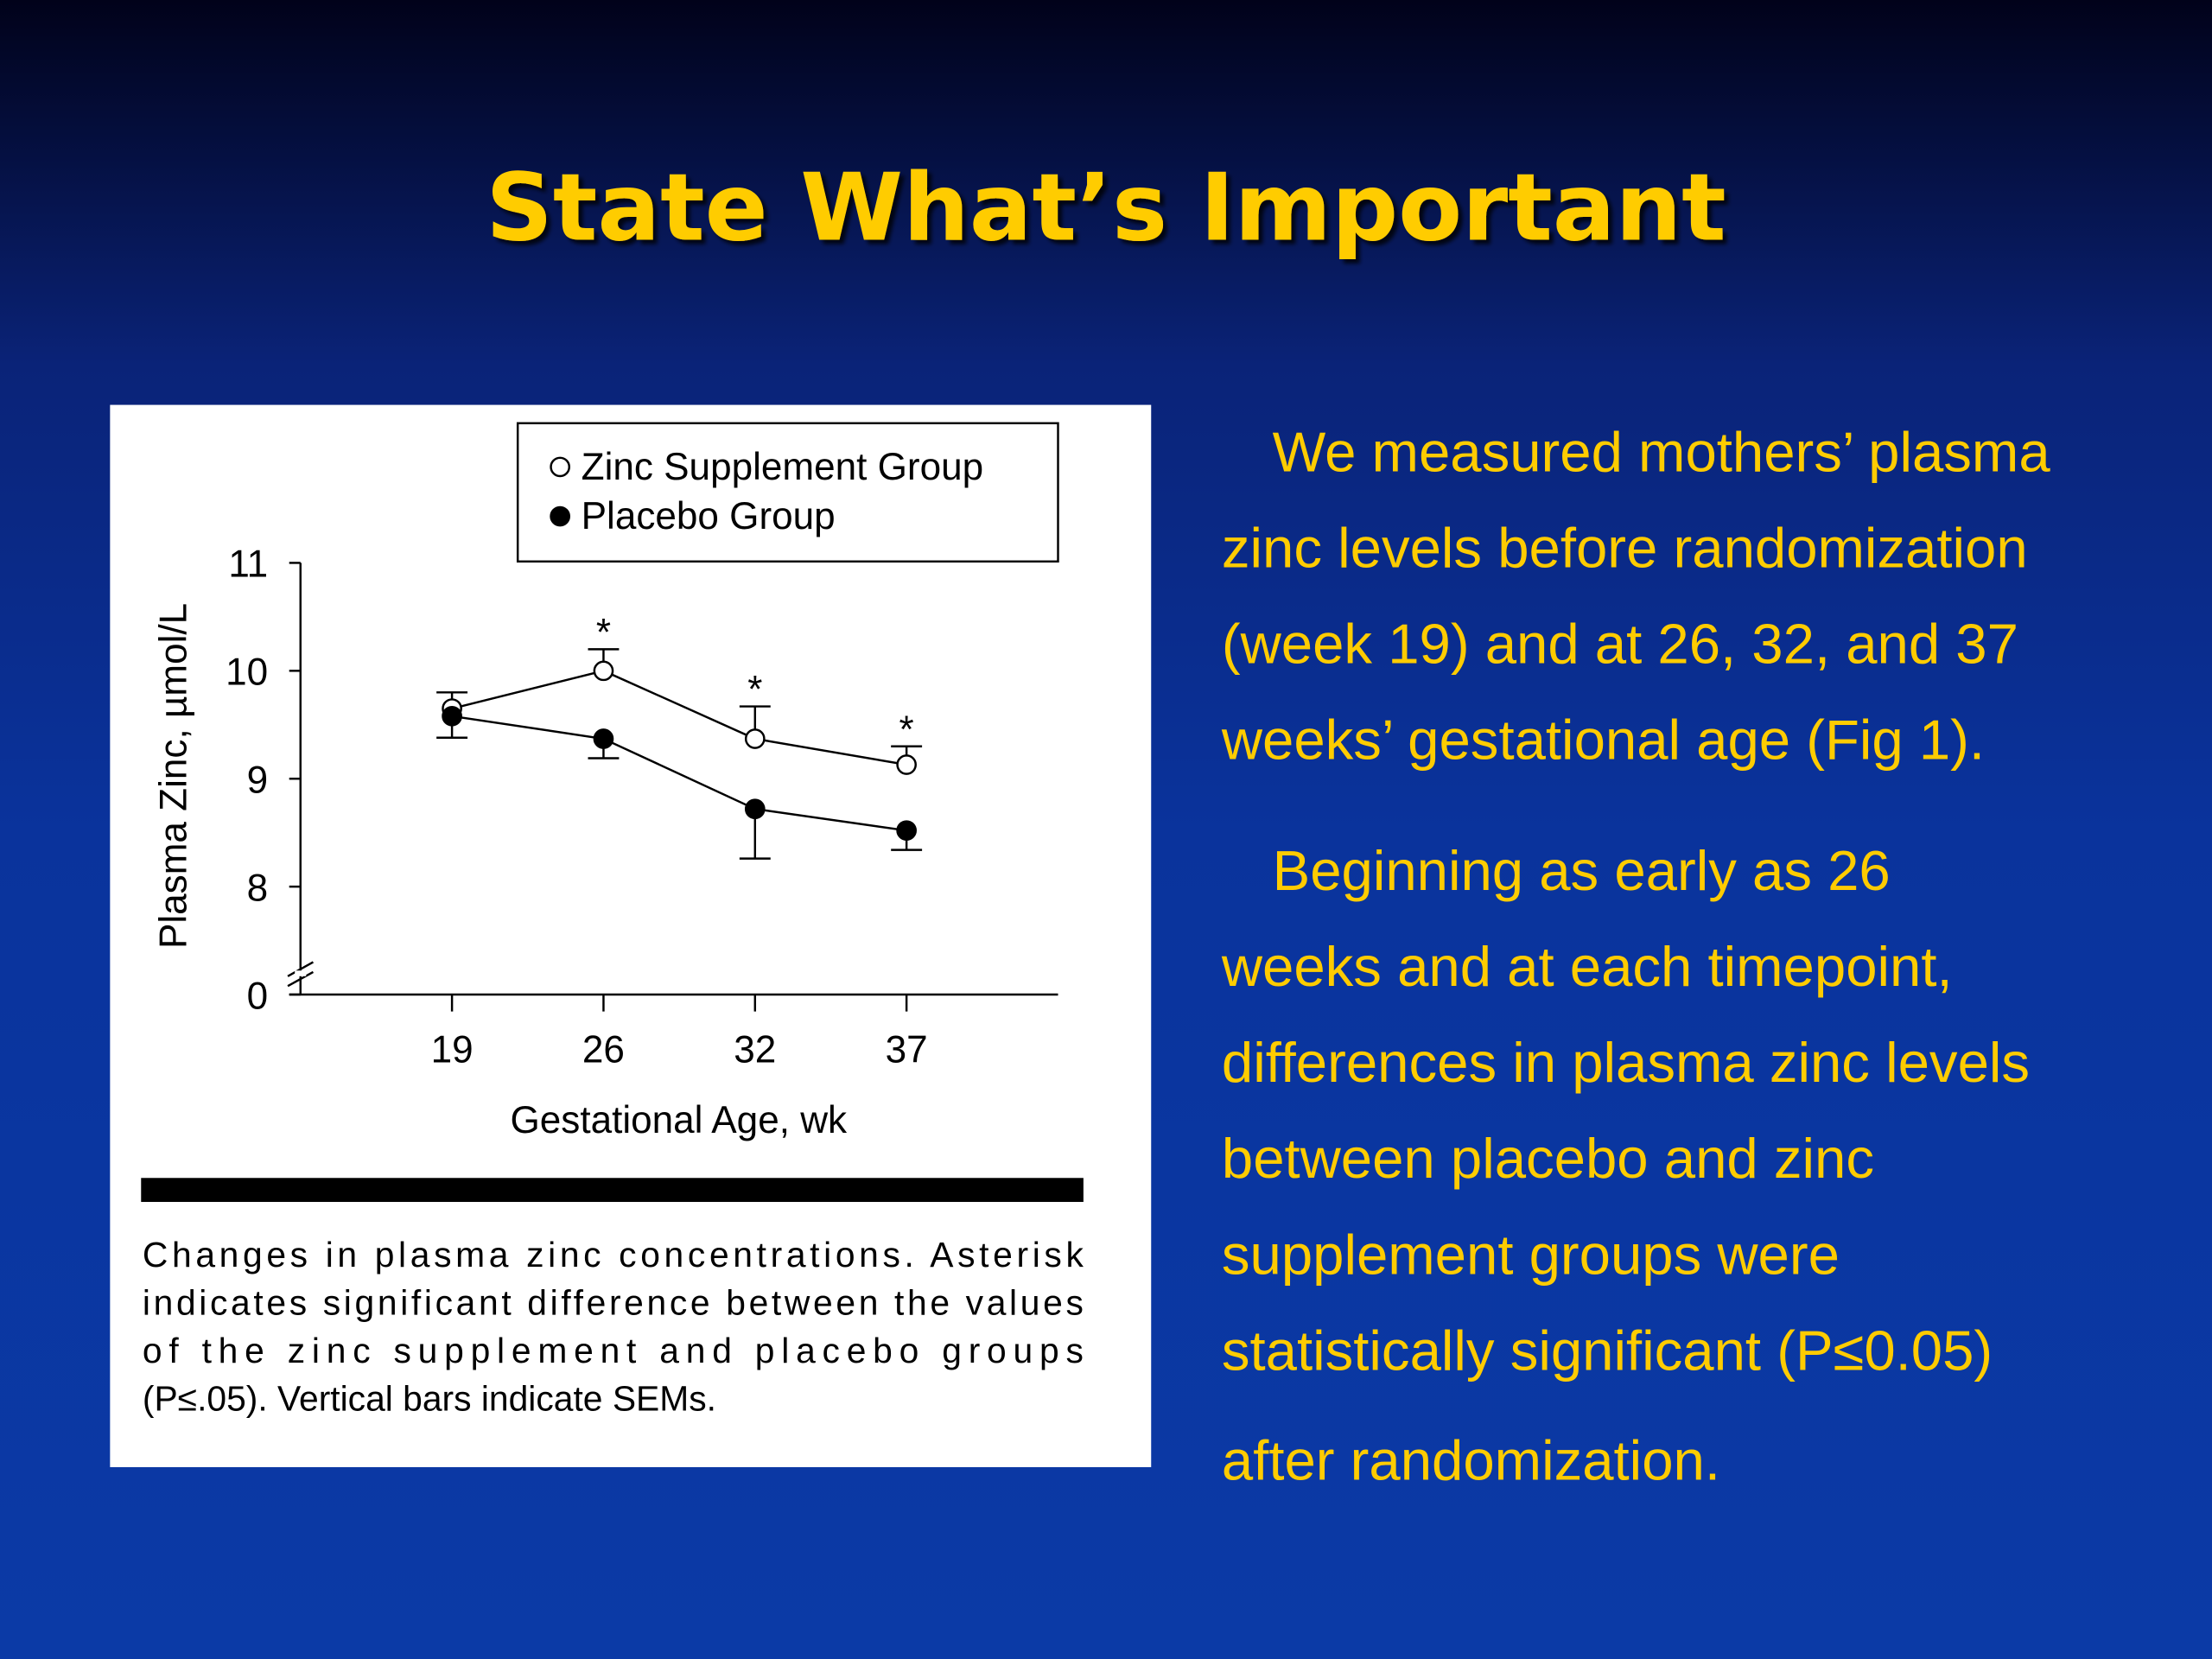  Describe the element at coordinates (787, 492) in the screenshot. I see `legend-box` at that location.